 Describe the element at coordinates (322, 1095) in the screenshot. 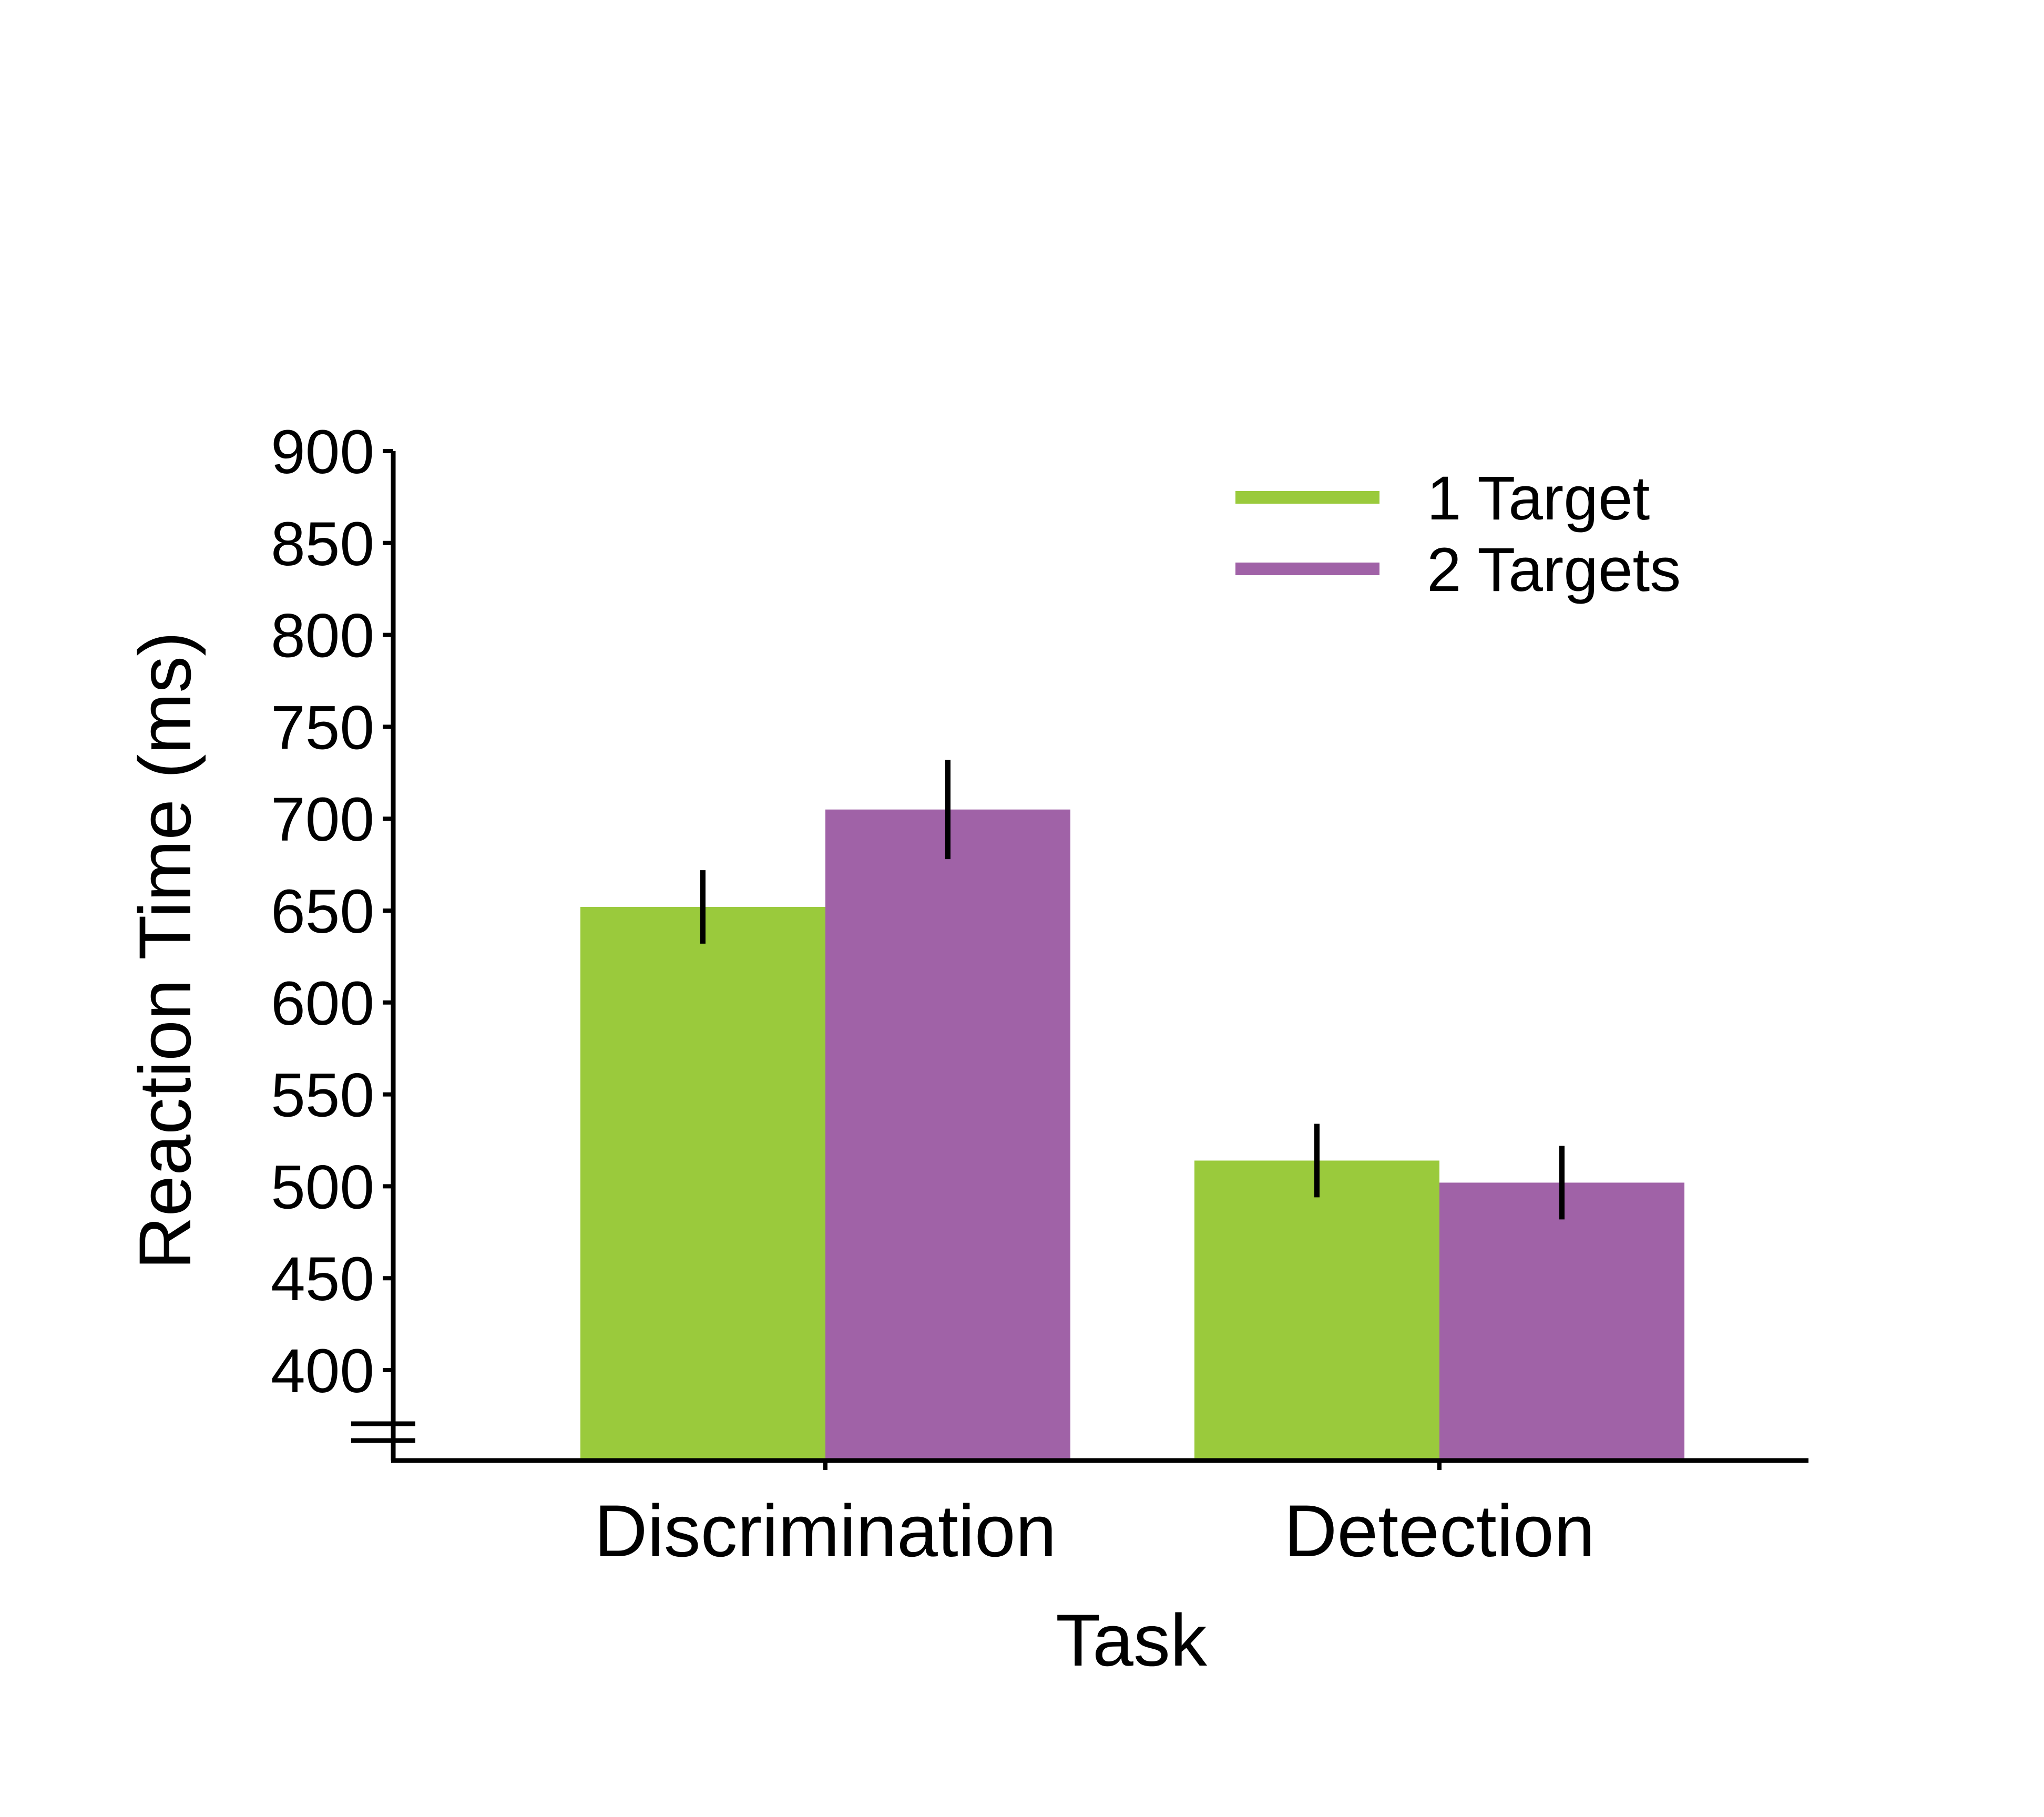

I see `y-tick-label: 550` at that location.